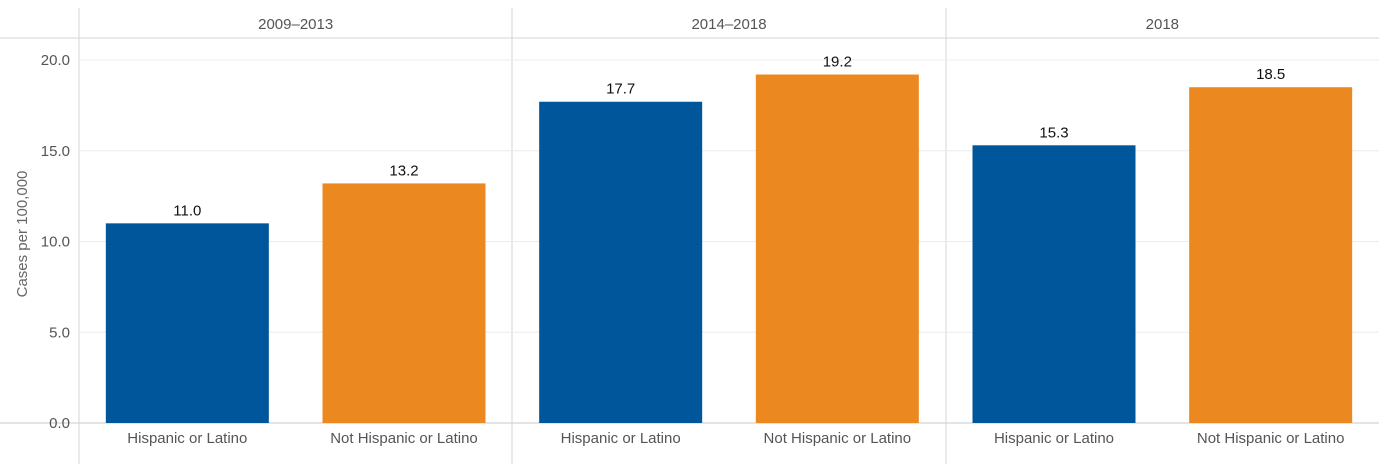 The width and height of the screenshot is (1379, 464). Describe the element at coordinates (837, 62) in the screenshot. I see `data-label: 19.2` at that location.